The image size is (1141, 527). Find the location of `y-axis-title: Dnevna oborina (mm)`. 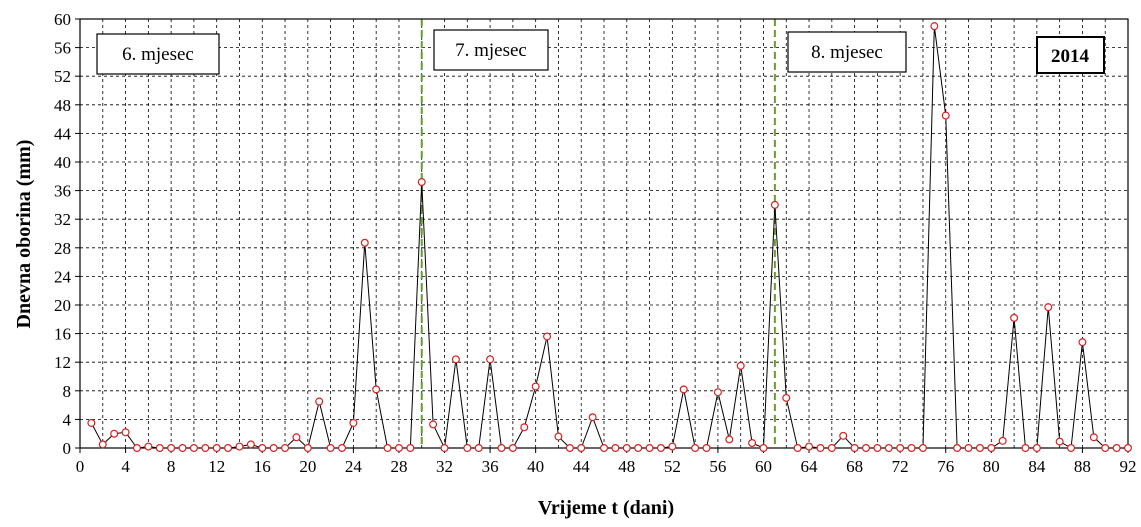

y-axis-title: Dnevna oborina (mm) is located at coordinates (24, 234).